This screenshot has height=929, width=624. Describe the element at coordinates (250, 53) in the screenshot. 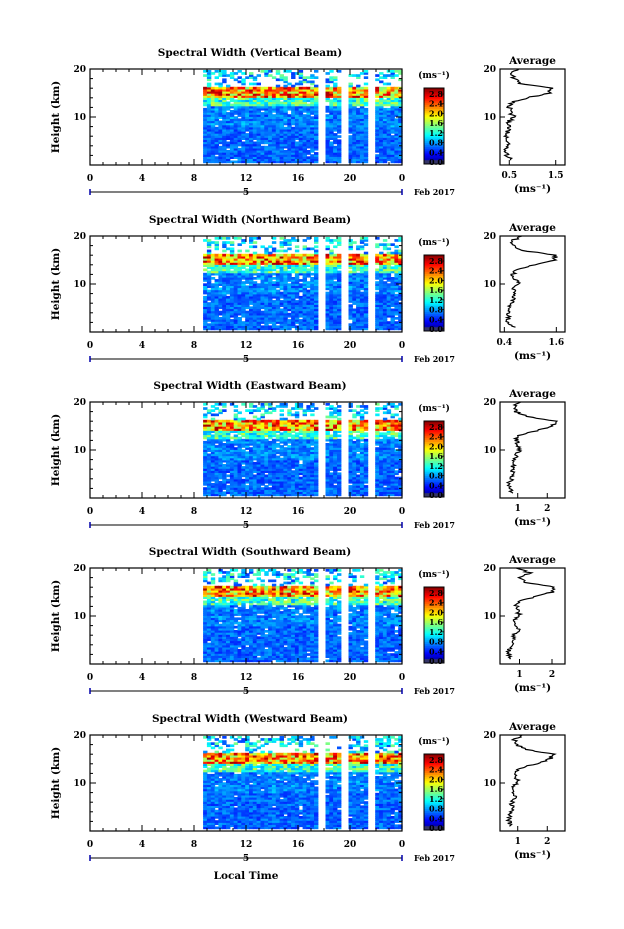

I see `panel-title: Spectral Width (Vertical Beam)` at that location.